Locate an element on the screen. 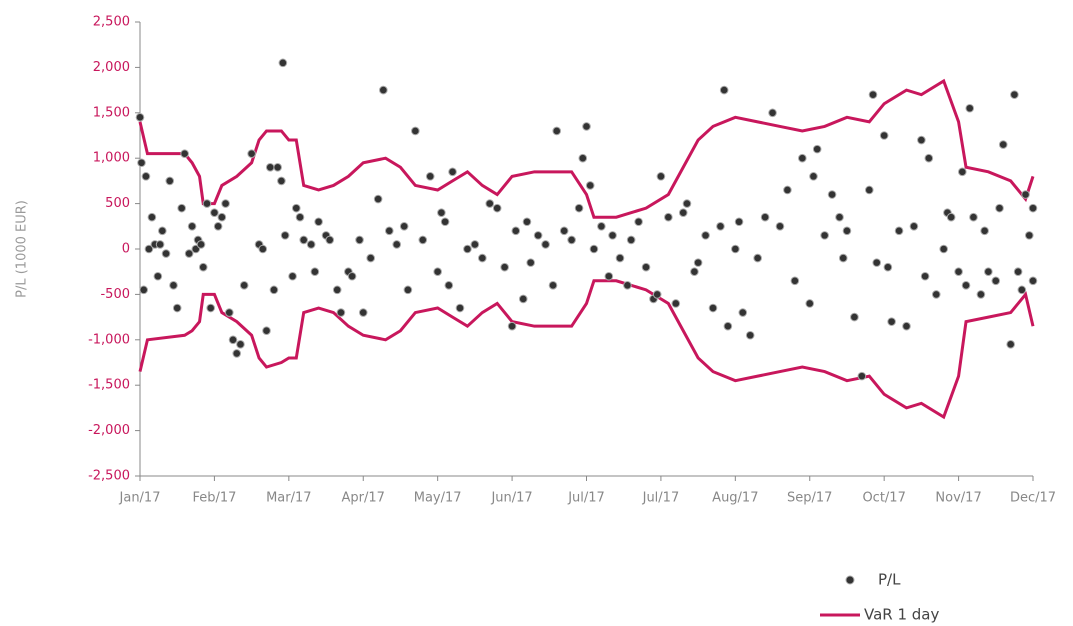 The height and width of the screenshot is (626, 1073). y-tick-label: 0 is located at coordinates (126, 249).